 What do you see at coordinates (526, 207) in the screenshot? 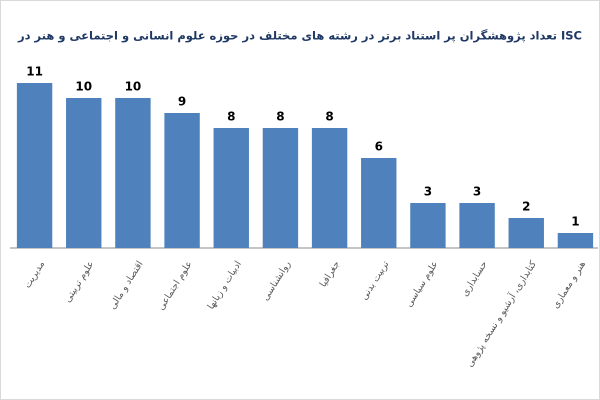
I see `value-label: 2` at bounding box center [526, 207].